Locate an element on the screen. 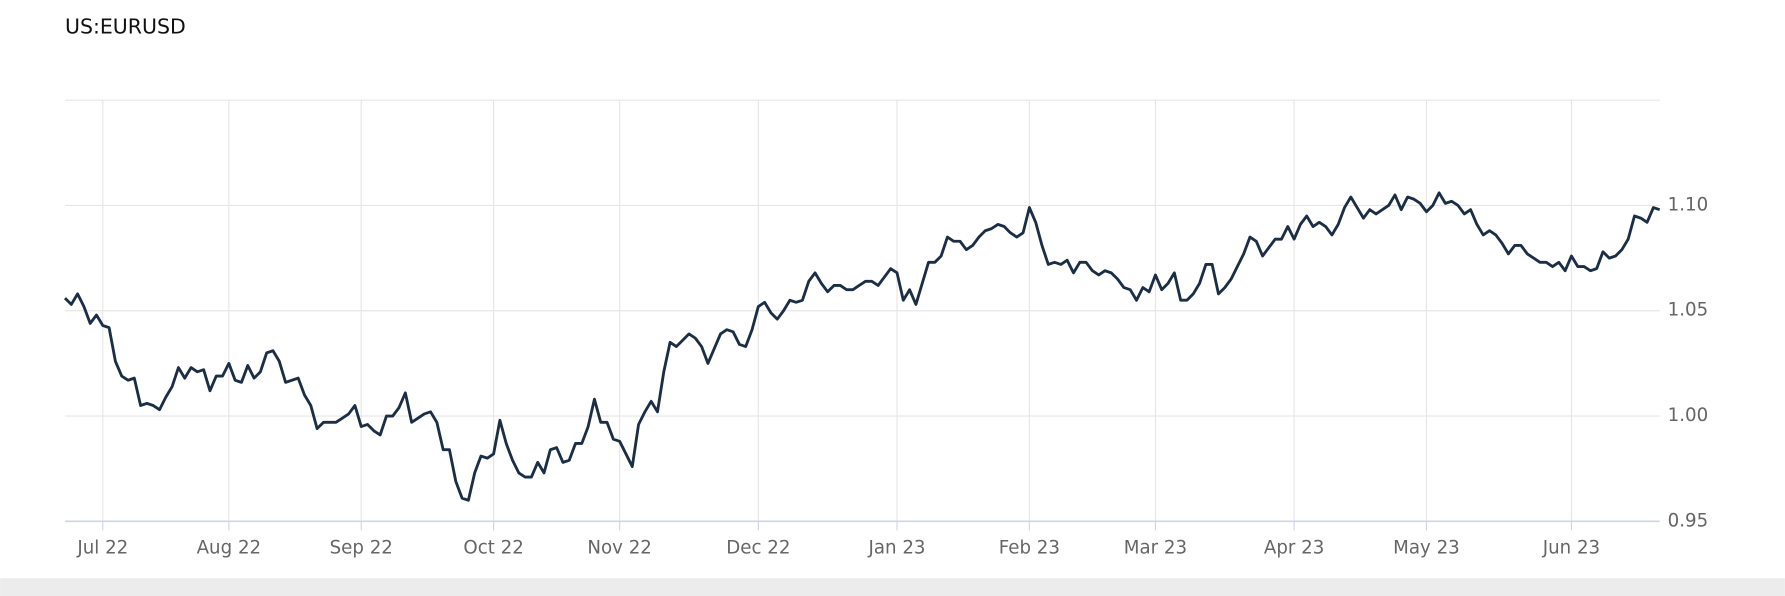 The image size is (1785, 596). chart-title: US:EURUSD is located at coordinates (125, 26).